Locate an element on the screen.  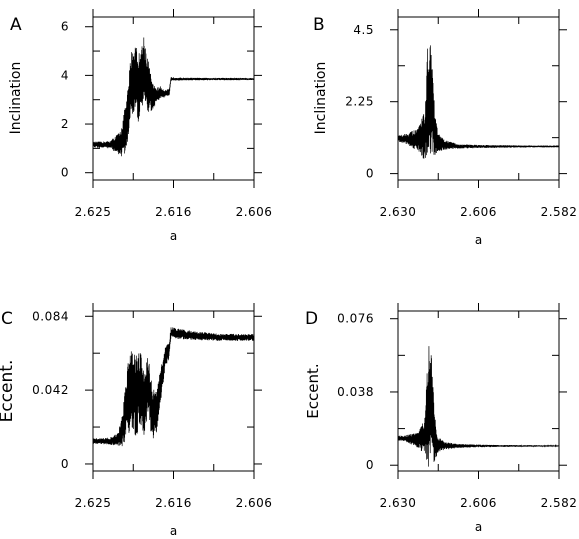
y-tick-label: 4 is located at coordinates (65, 75).